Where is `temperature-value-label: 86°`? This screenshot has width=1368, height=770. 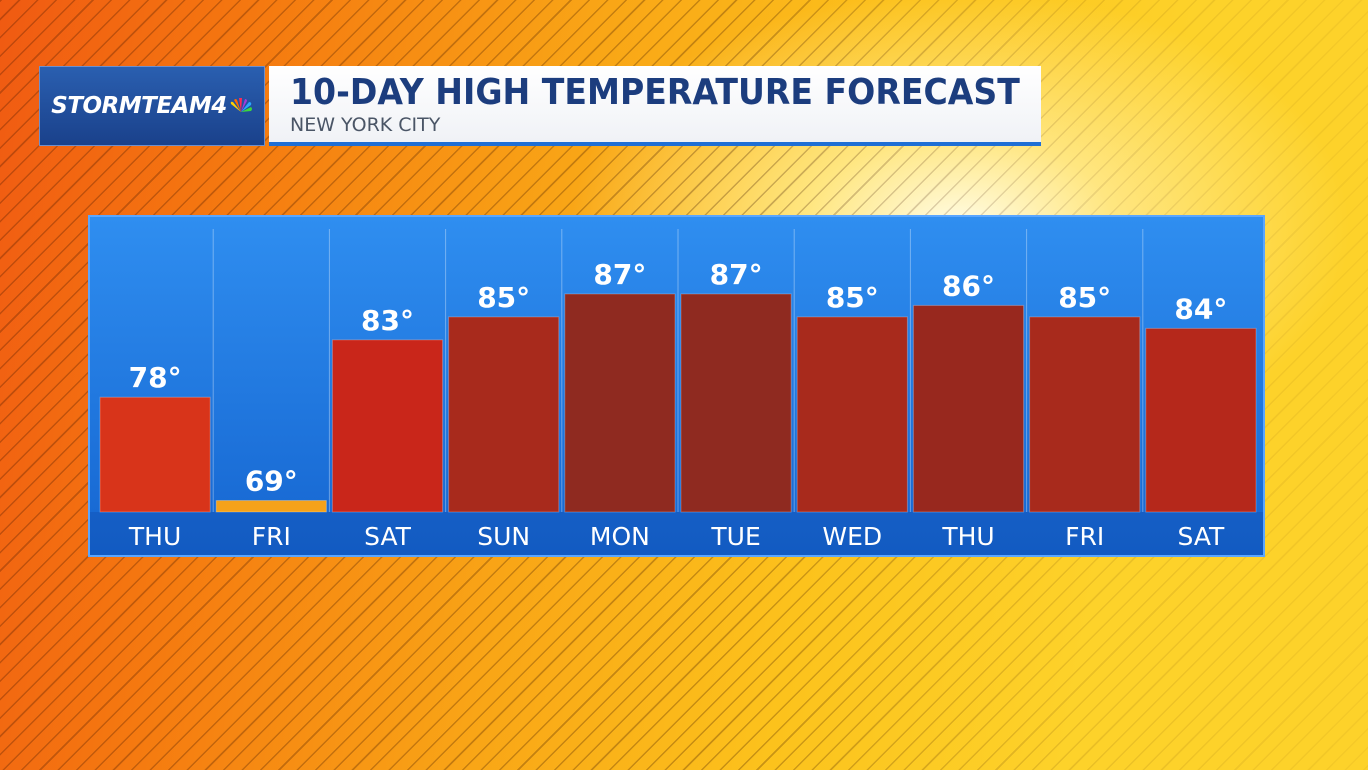 temperature-value-label: 86° is located at coordinates (968, 285).